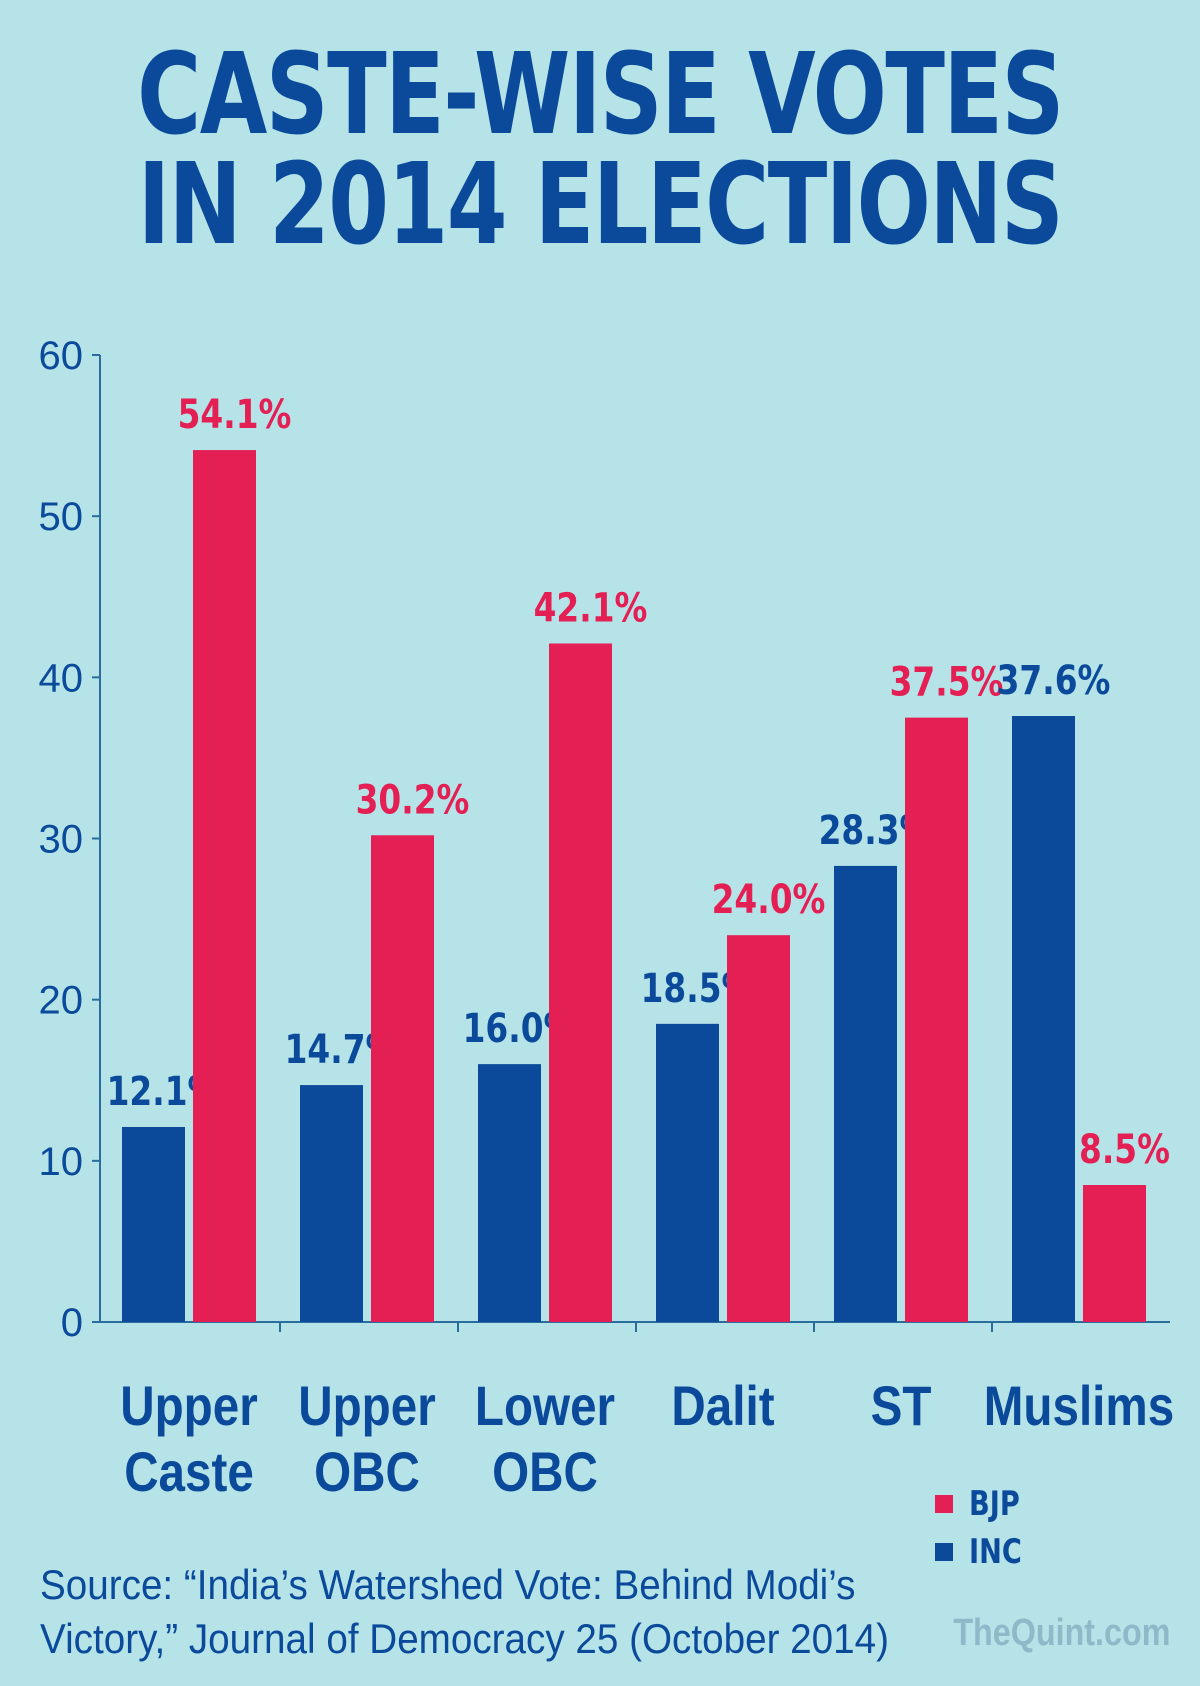 This screenshot has height=1686, width=1200. I want to click on category-label-4-0: ST, so click(901, 1406).